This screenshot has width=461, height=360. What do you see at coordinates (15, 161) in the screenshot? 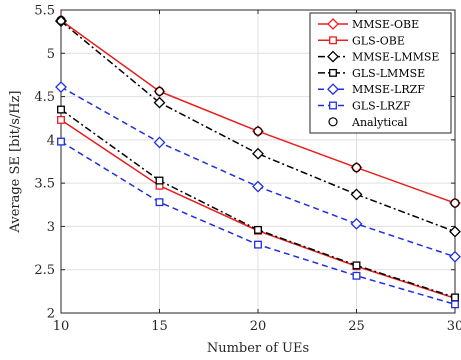
I see `y-axis-label: Average SE [bit/s/Hz]` at bounding box center [15, 161].